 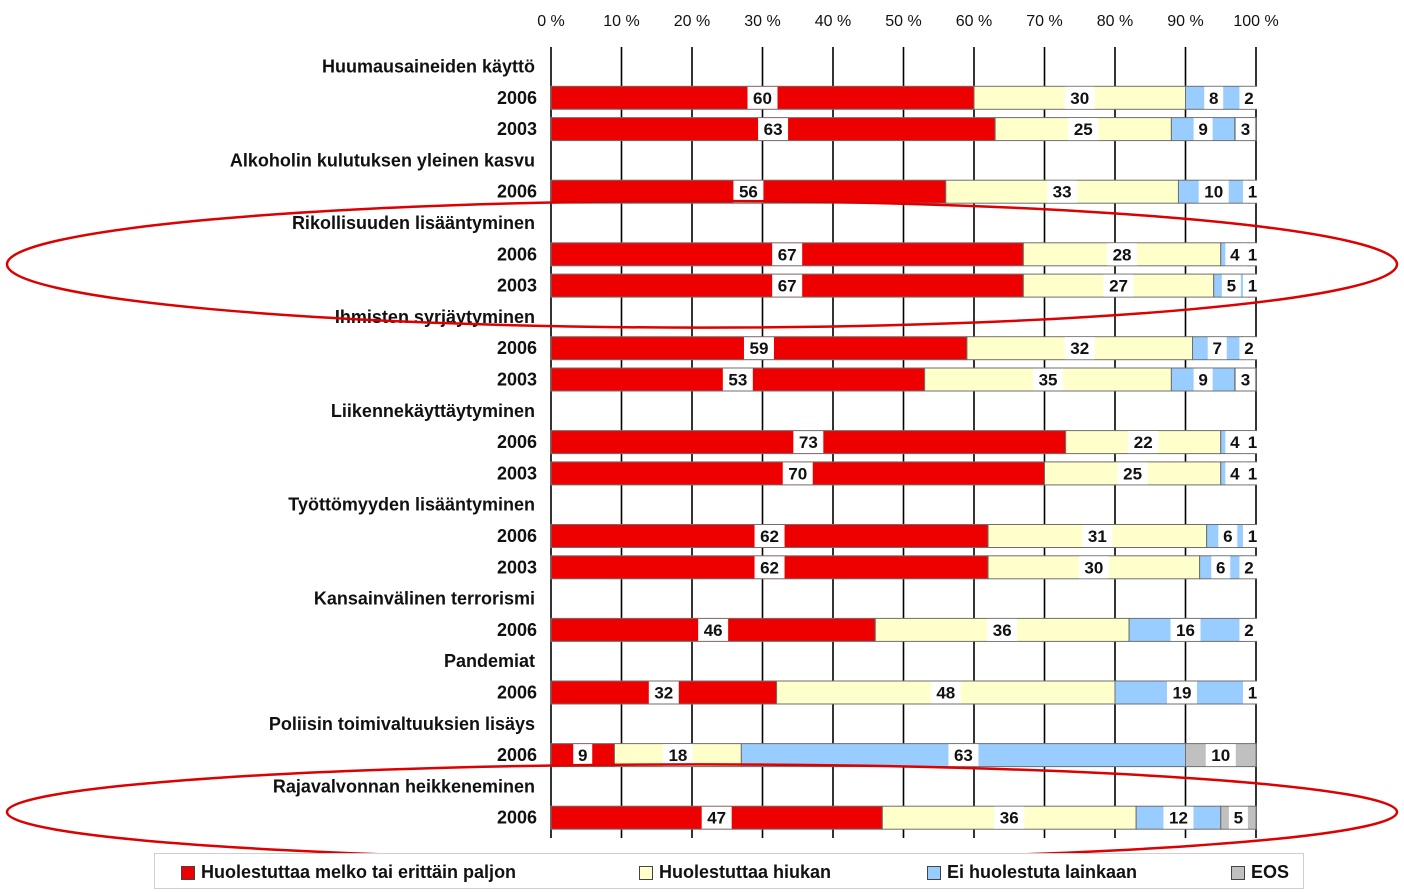 I want to click on legend-swatch-blue, so click(x=934, y=872).